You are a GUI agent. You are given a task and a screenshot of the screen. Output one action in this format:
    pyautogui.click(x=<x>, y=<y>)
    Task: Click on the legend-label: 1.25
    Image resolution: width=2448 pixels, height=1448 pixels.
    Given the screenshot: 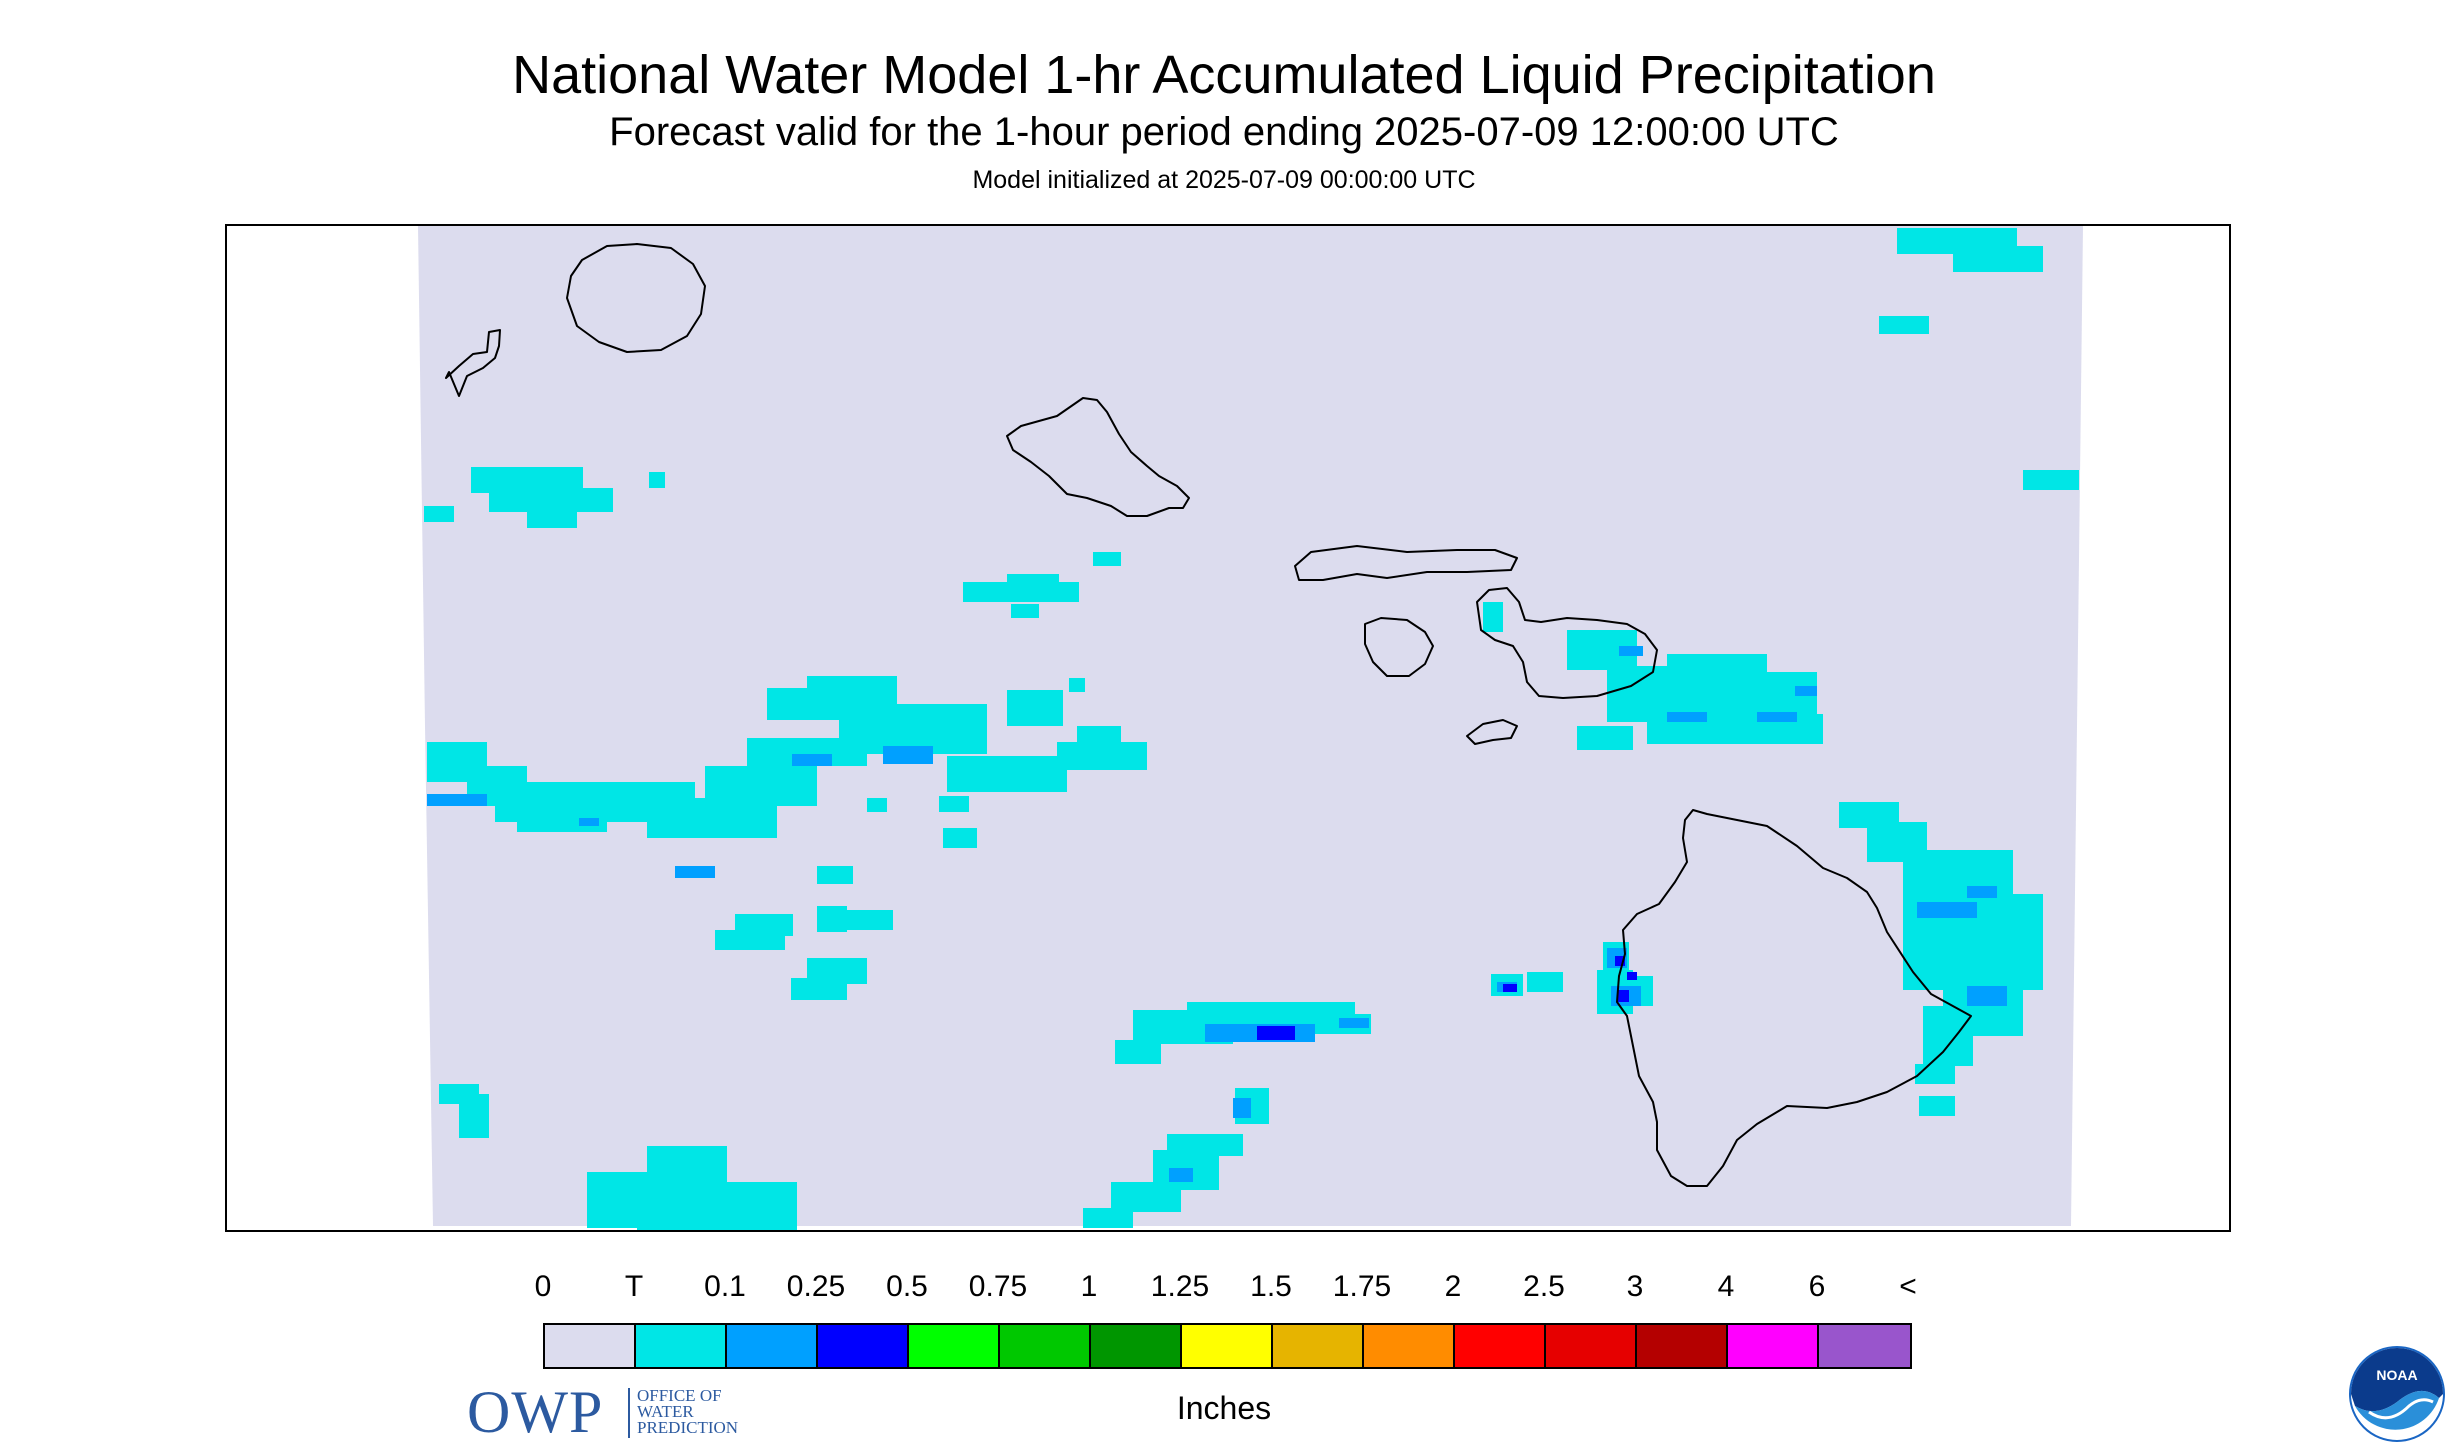 What is the action you would take?
    pyautogui.click(x=1180, y=1286)
    